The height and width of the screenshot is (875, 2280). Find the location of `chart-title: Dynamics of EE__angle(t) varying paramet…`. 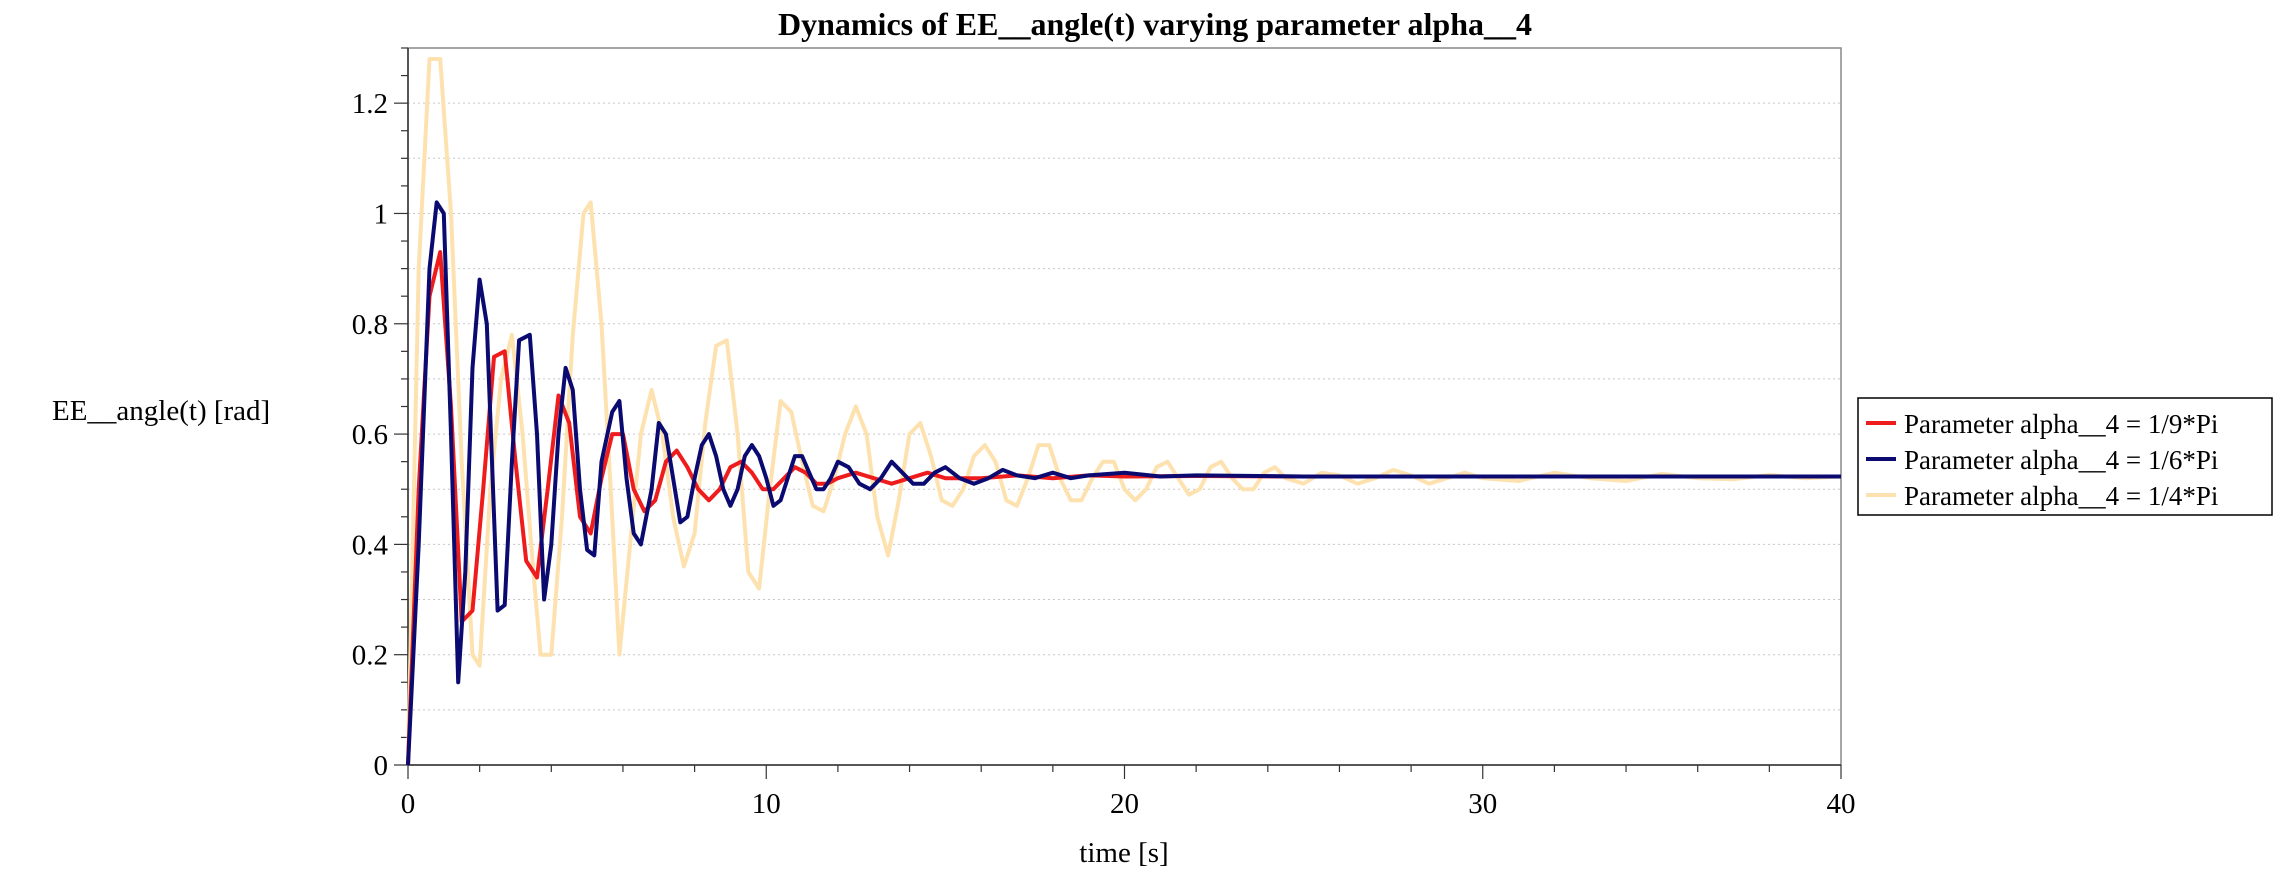

chart-title: Dynamics of EE__angle(t) varying paramet… is located at coordinates (1155, 24).